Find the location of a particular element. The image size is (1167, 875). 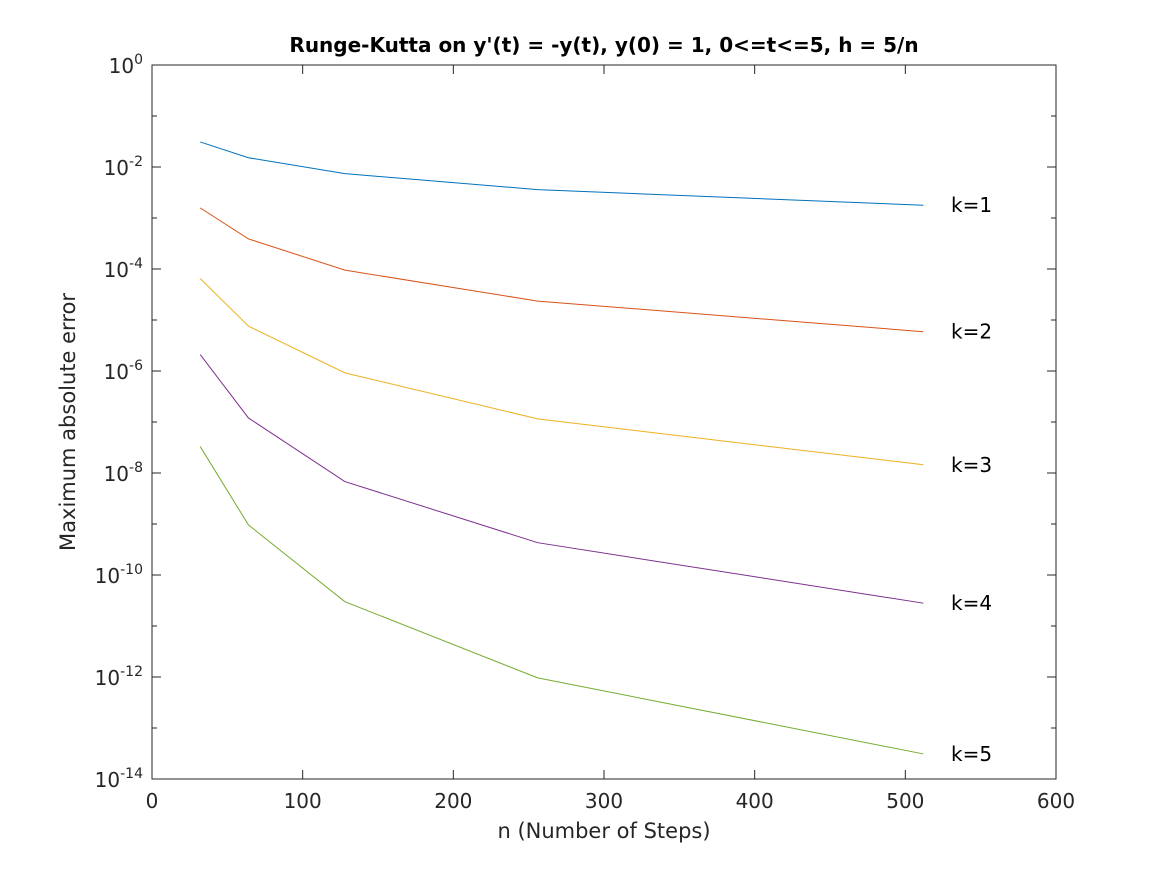

x-tick-label: 600 is located at coordinates (1056, 801).